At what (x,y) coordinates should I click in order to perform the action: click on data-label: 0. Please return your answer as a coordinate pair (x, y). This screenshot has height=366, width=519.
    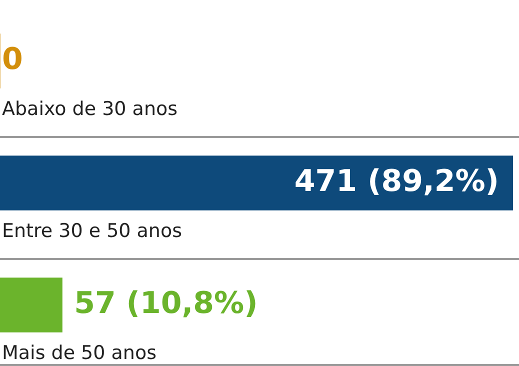
    Looking at the image, I should click on (12, 59).